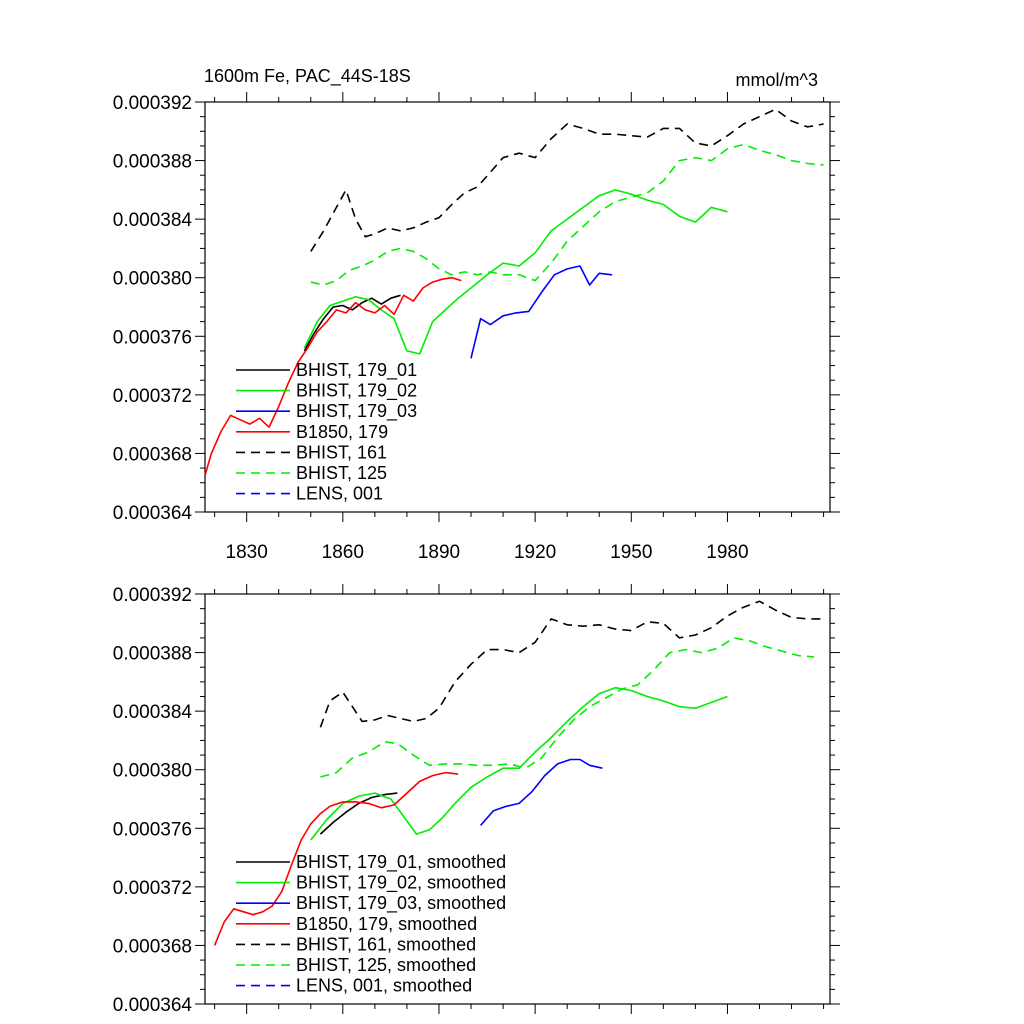 The width and height of the screenshot is (1024, 1024). What do you see at coordinates (777, 80) in the screenshot?
I see `units-label: mmol/m^3` at bounding box center [777, 80].